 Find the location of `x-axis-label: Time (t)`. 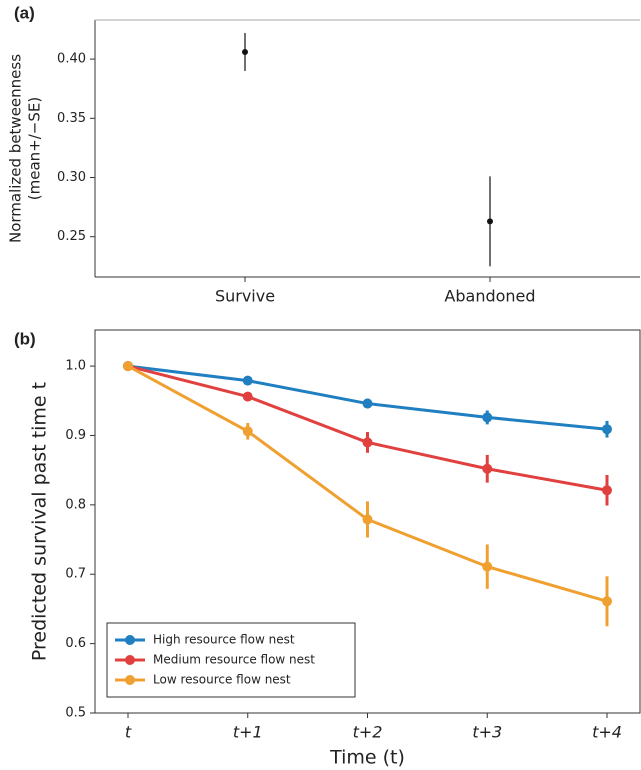

x-axis-label: Time (t) is located at coordinates (367, 758).